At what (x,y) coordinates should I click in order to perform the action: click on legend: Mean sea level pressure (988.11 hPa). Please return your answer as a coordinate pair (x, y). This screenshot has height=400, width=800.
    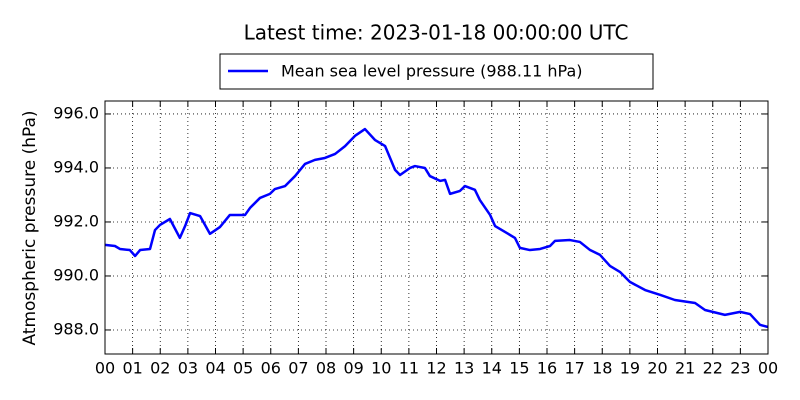
    Looking at the image, I should click on (436, 71).